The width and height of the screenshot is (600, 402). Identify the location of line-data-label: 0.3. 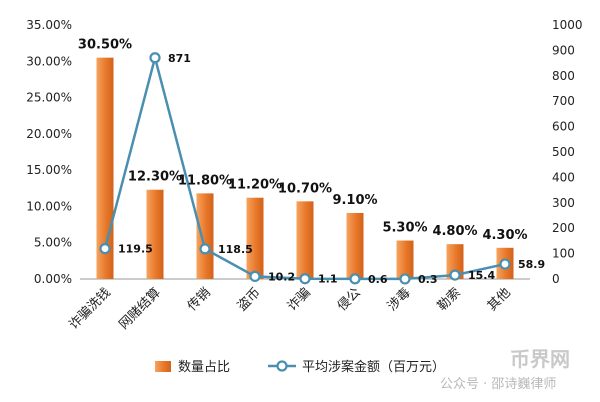
(428, 279).